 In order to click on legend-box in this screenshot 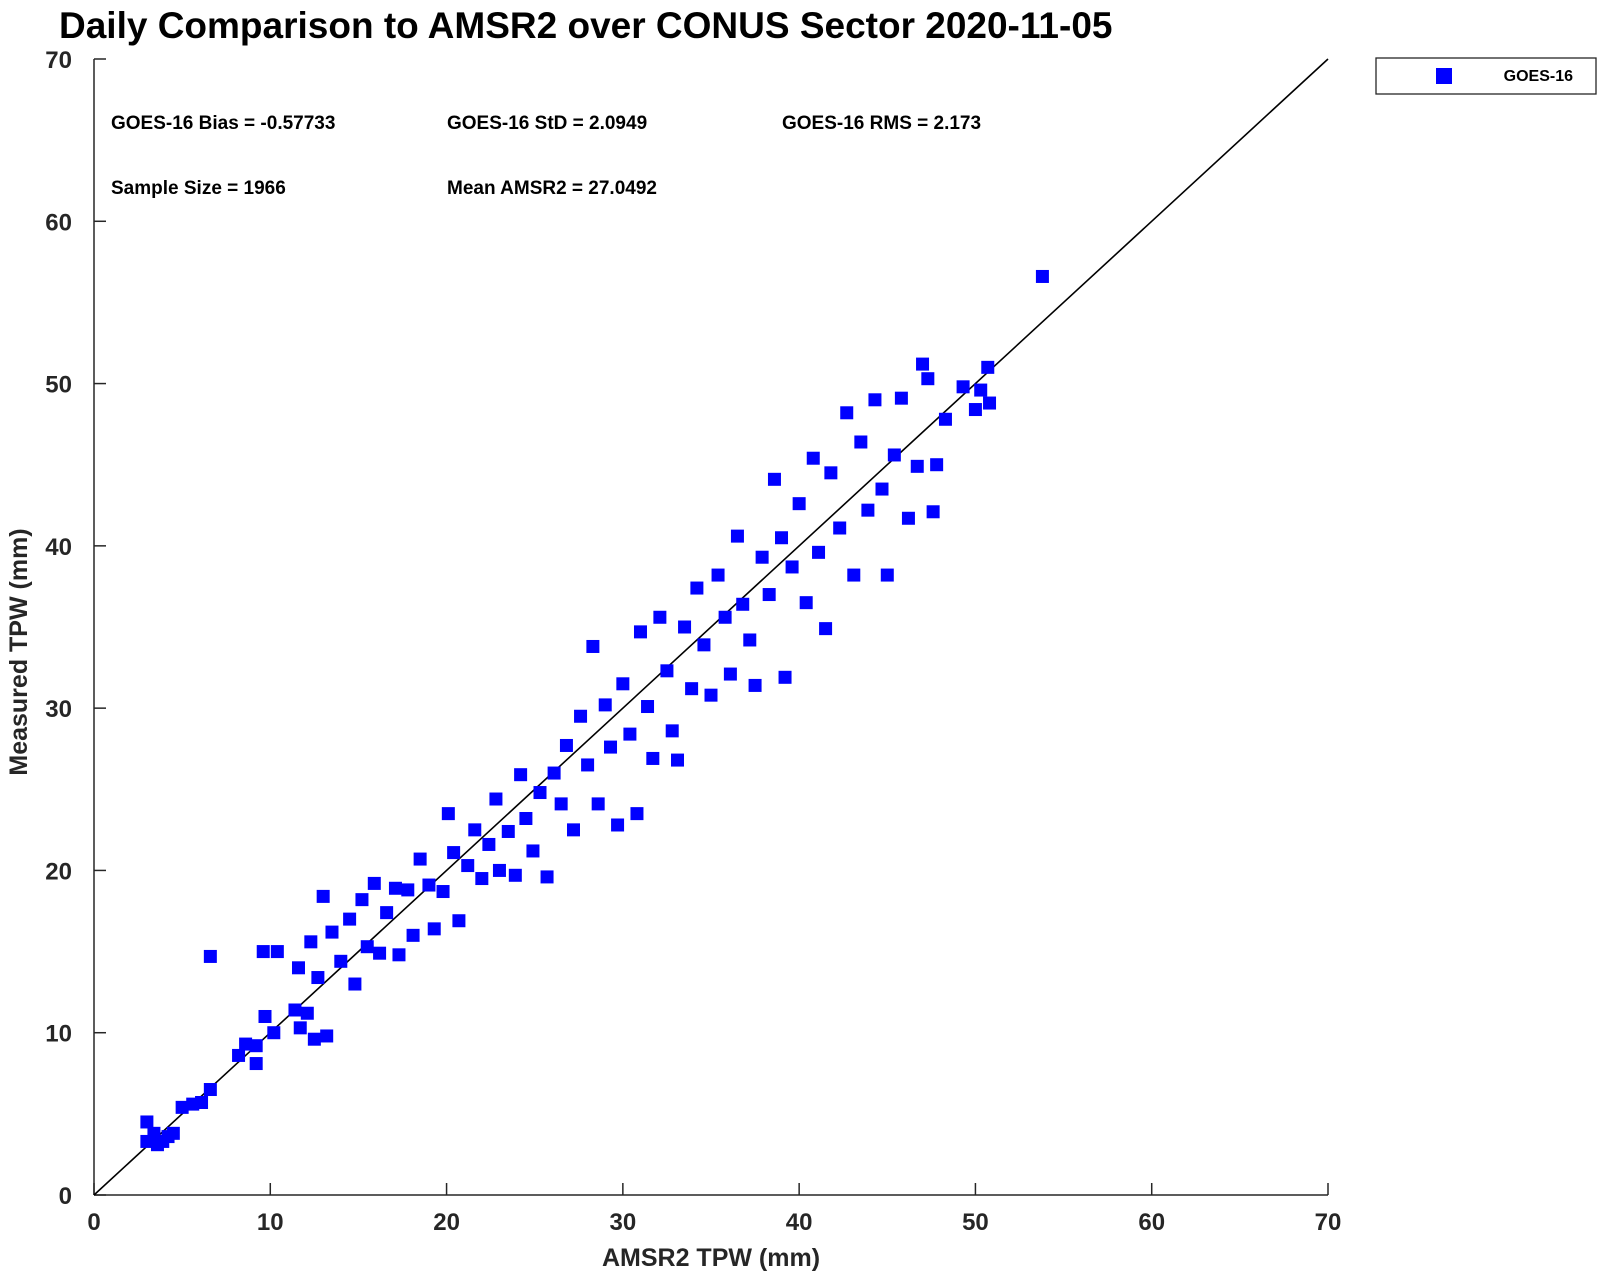, I will do `click(1486, 76)`.